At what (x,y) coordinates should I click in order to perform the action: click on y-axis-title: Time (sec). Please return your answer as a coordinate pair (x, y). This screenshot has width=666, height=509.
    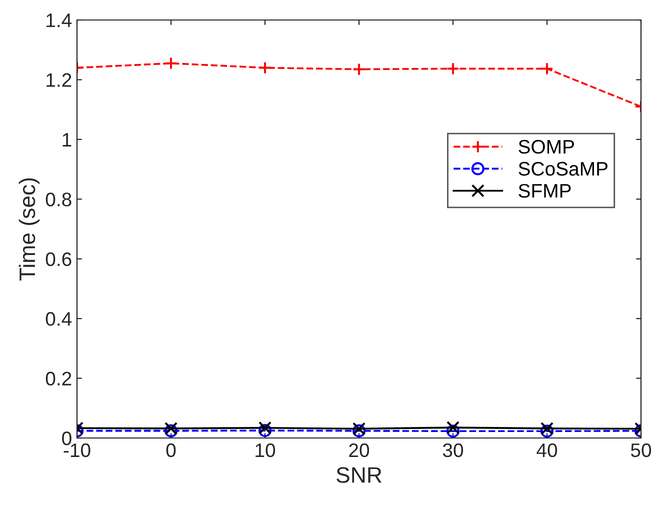
    Looking at the image, I should click on (29, 229).